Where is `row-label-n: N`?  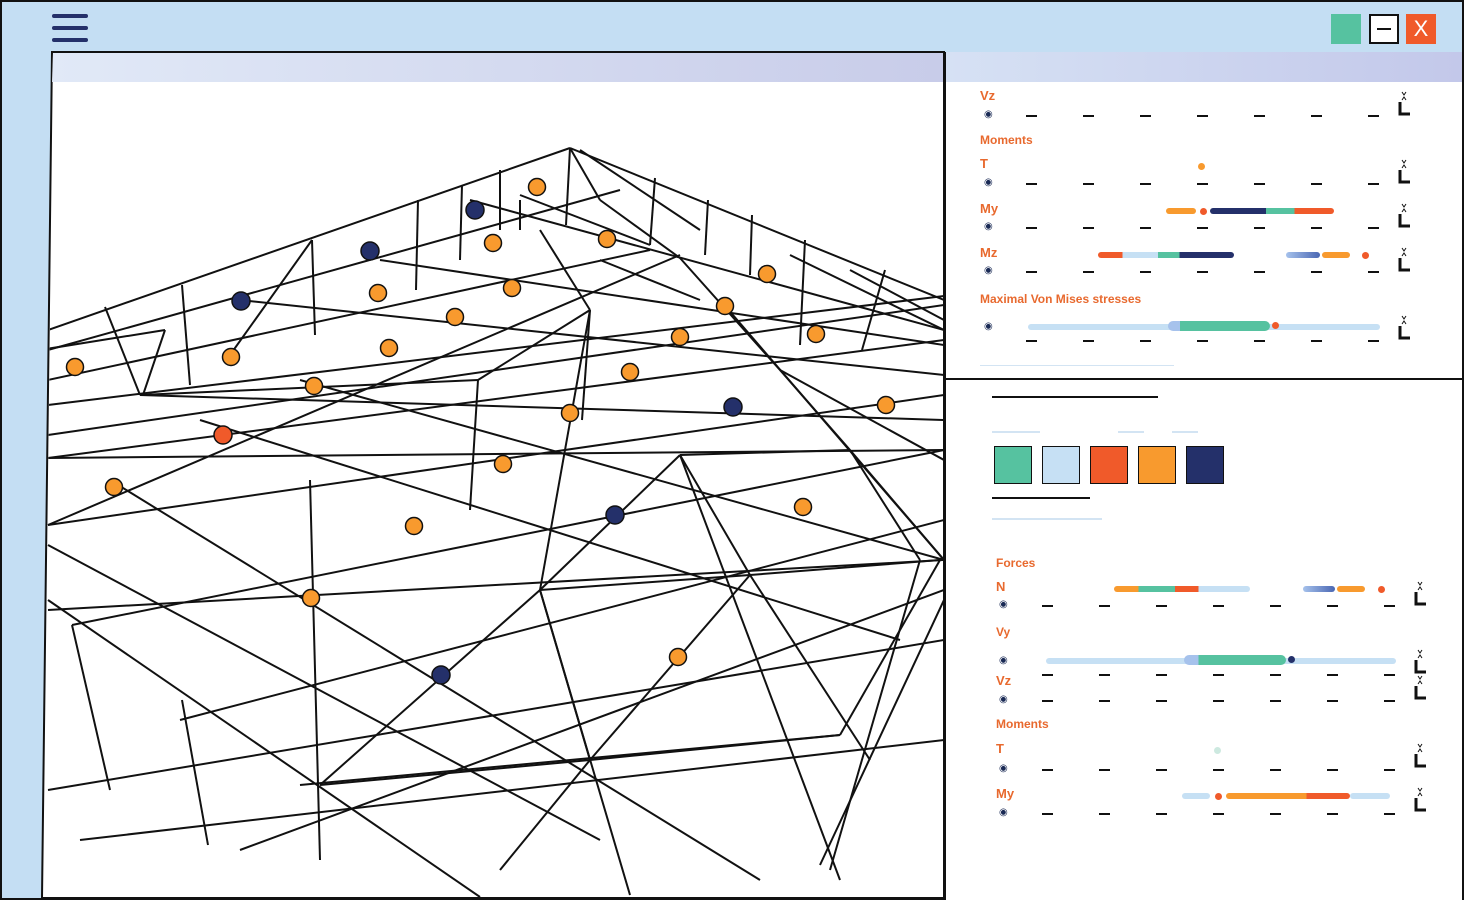 row-label-n: N is located at coordinates (1001, 586).